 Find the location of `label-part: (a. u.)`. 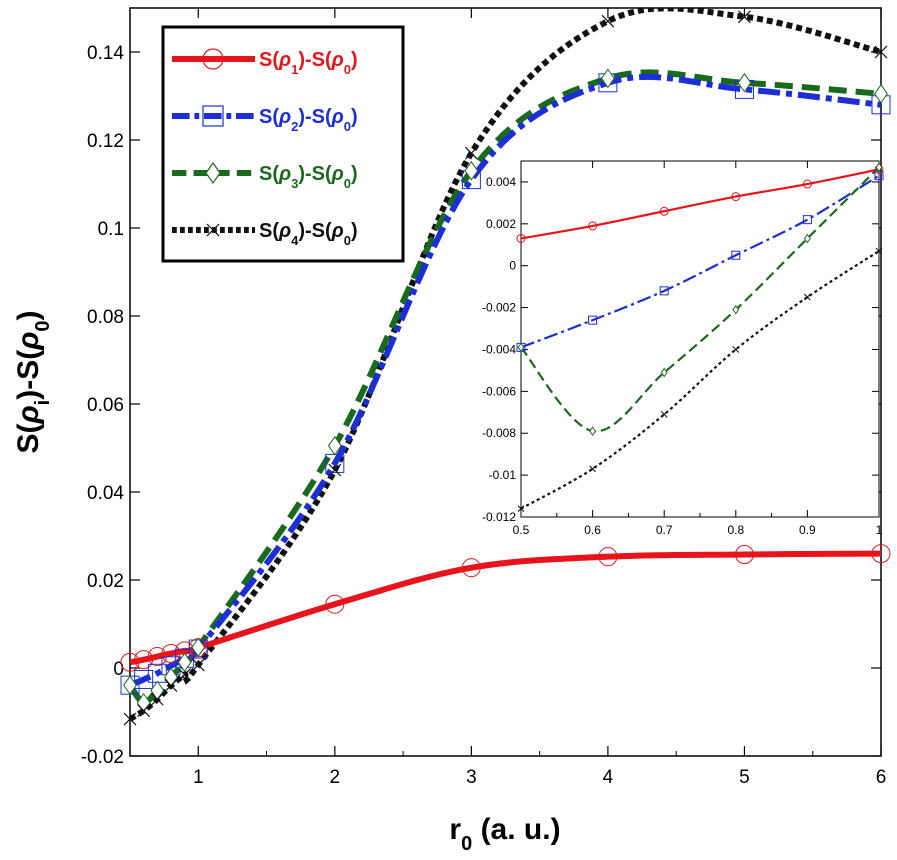

label-part: (a. u.) is located at coordinates (516, 829).